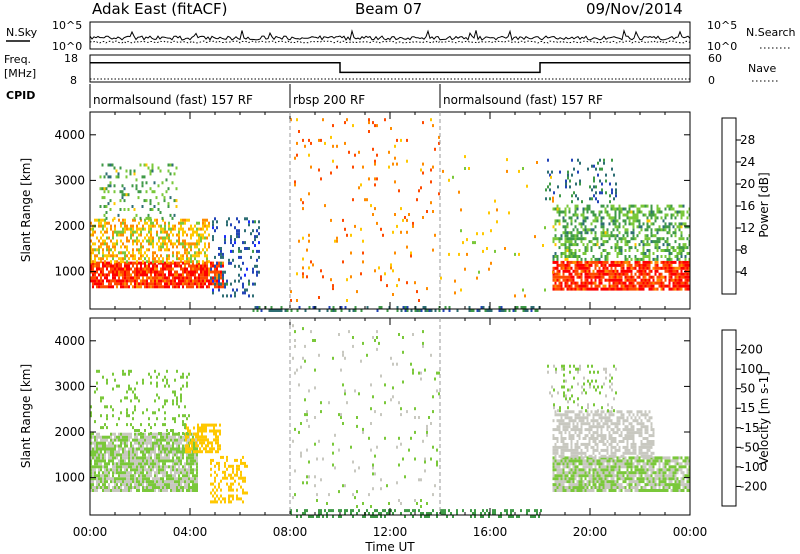 The width and height of the screenshot is (800, 554). I want to click on cpid-mode-label: normalsound (fast) 157 RF, so click(523, 100).